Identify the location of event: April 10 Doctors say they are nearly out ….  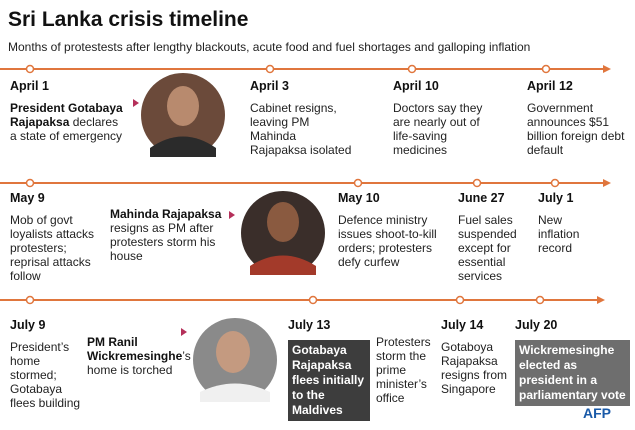
(440, 118).